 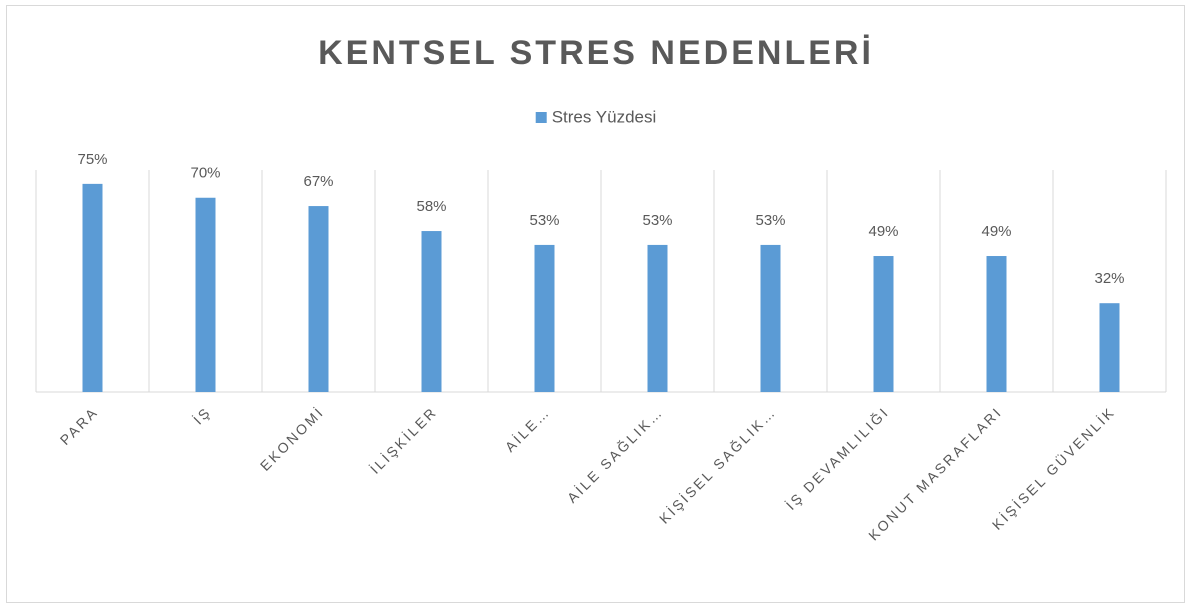 I want to click on data-label: 58%, so click(x=431, y=206).